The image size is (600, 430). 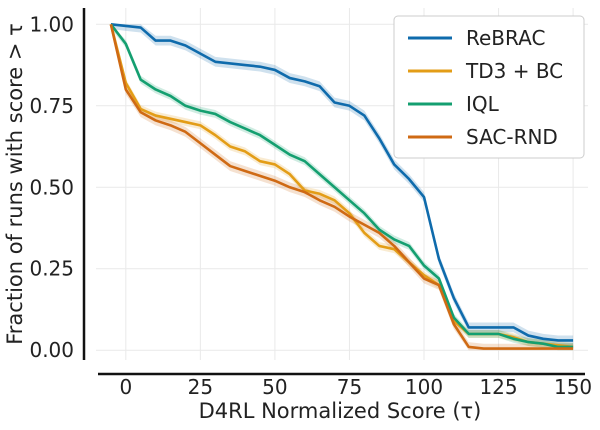 I want to click on legend-label-iql: IQL, so click(x=483, y=104).